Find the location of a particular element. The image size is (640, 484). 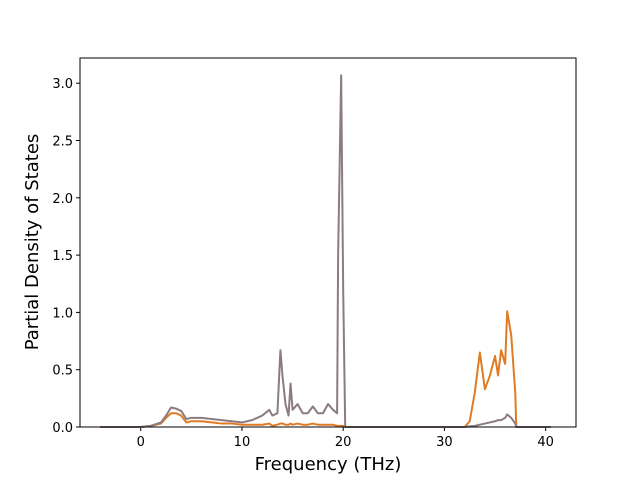

y-tick-label: 1.0 is located at coordinates (62, 313).